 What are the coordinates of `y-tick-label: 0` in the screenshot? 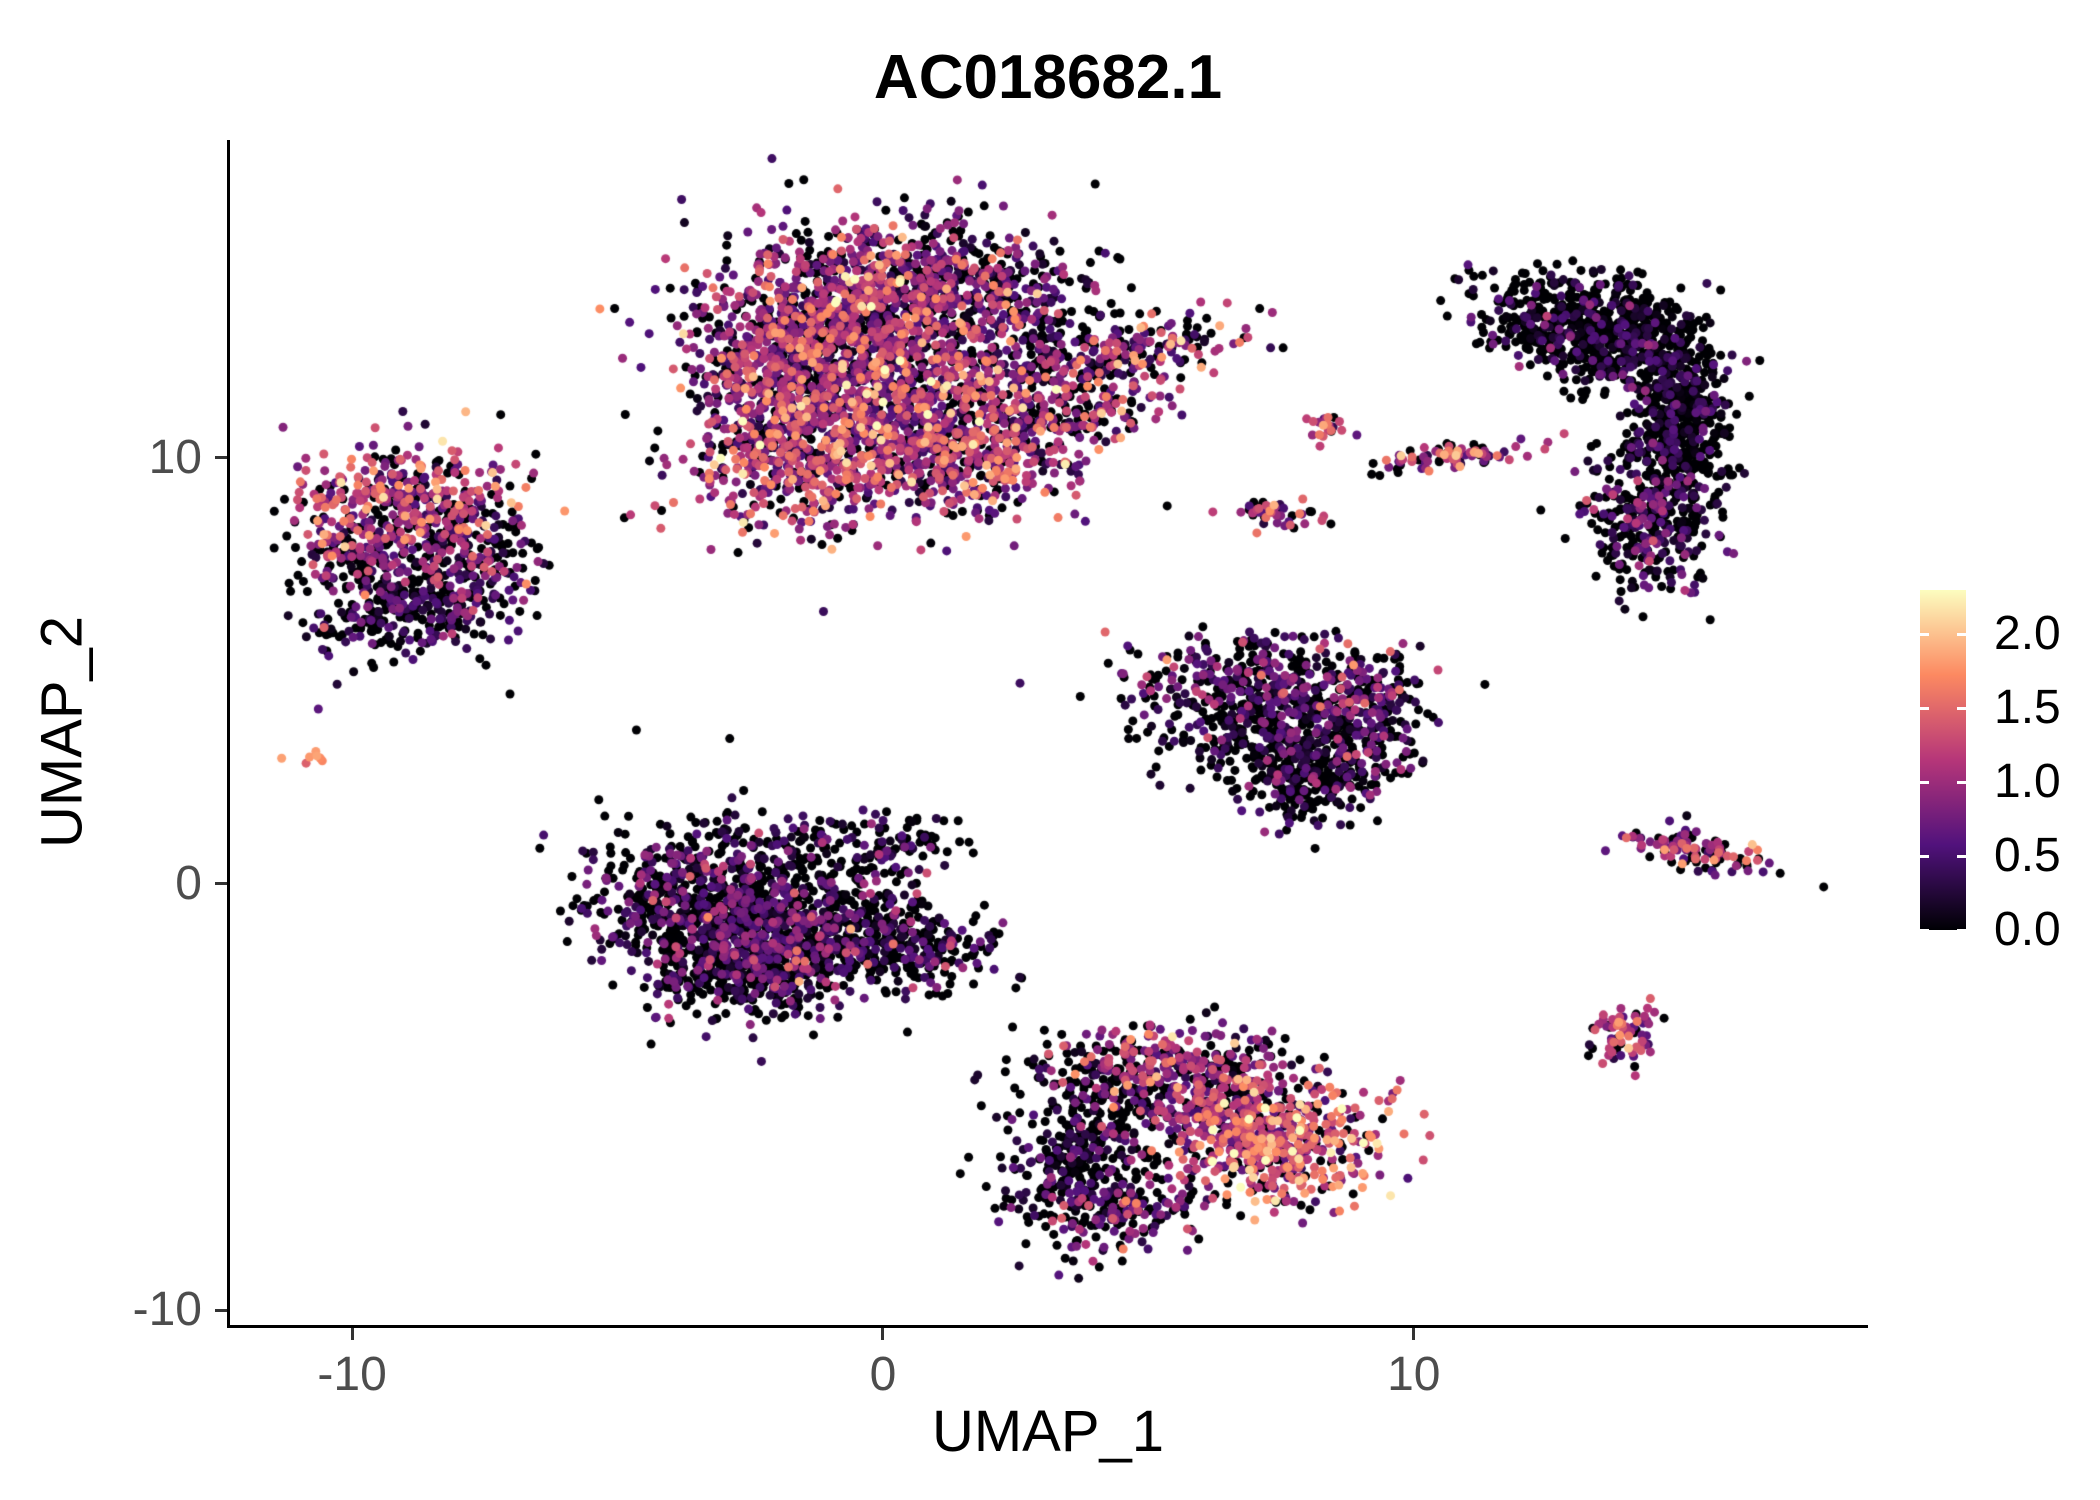 It's located at (188, 883).